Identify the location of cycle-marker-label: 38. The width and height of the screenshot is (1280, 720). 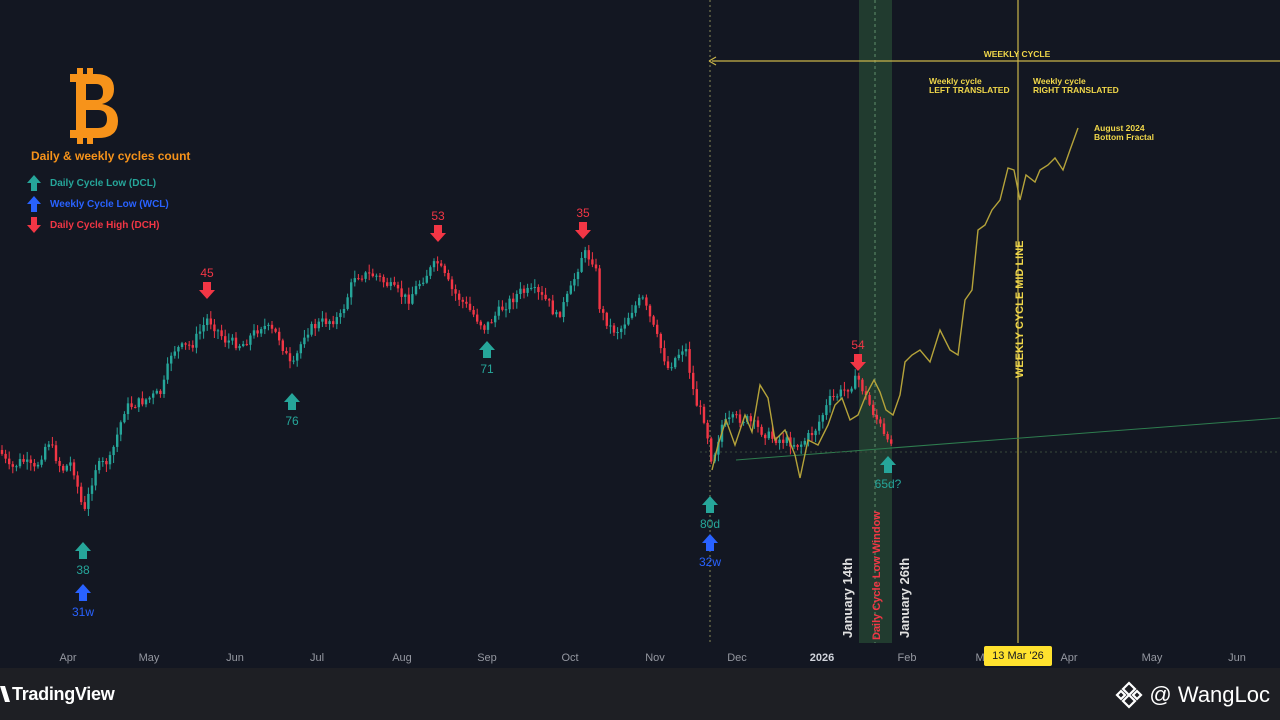
(83, 570).